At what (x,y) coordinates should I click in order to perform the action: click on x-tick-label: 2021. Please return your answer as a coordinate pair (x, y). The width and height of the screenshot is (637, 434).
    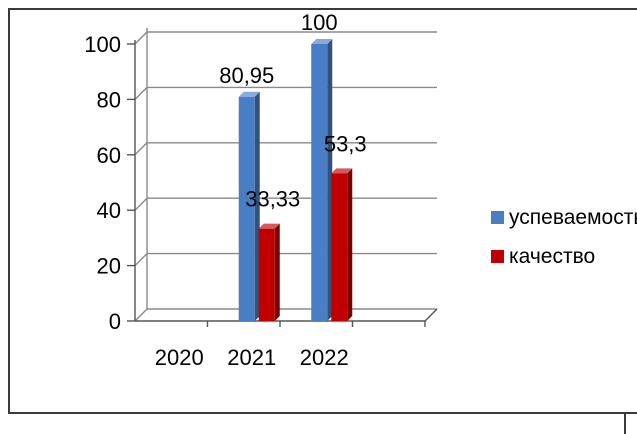
    Looking at the image, I should click on (251, 357).